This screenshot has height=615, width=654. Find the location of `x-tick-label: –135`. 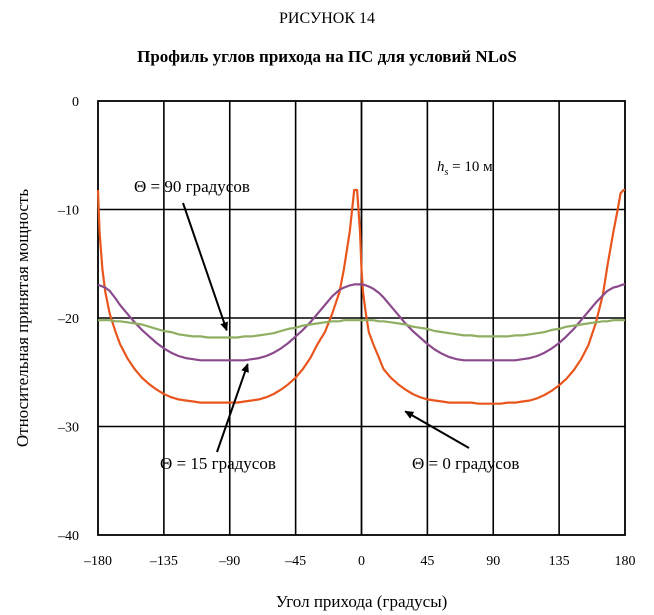

x-tick-label: –135 is located at coordinates (163, 561).